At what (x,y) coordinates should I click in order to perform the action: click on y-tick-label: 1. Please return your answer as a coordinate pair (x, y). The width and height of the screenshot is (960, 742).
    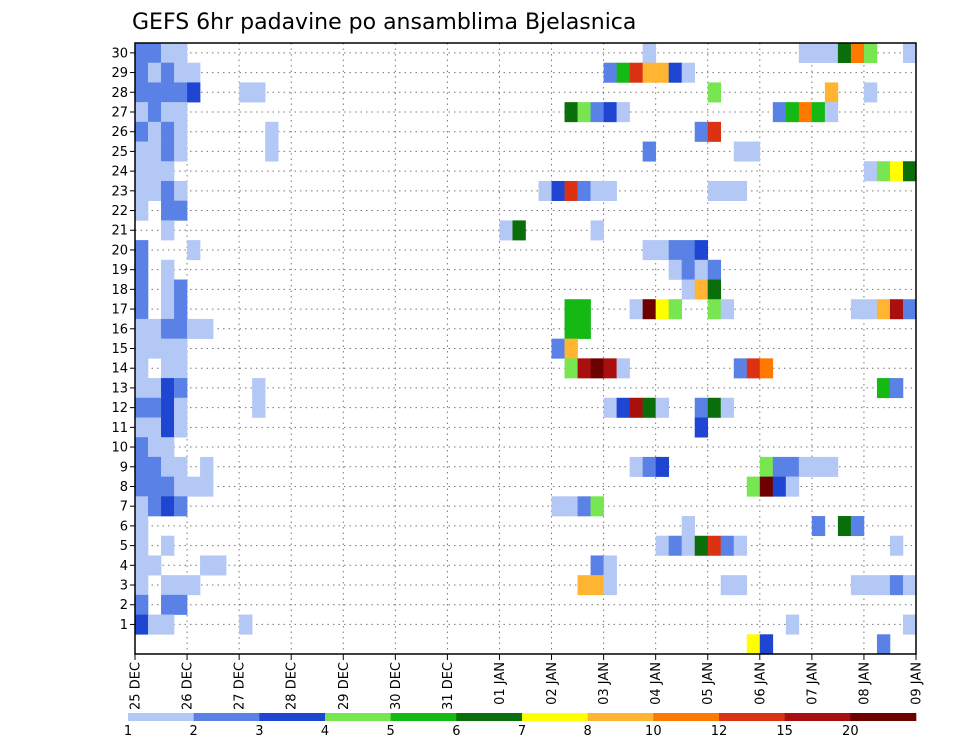
    Looking at the image, I should click on (124, 625).